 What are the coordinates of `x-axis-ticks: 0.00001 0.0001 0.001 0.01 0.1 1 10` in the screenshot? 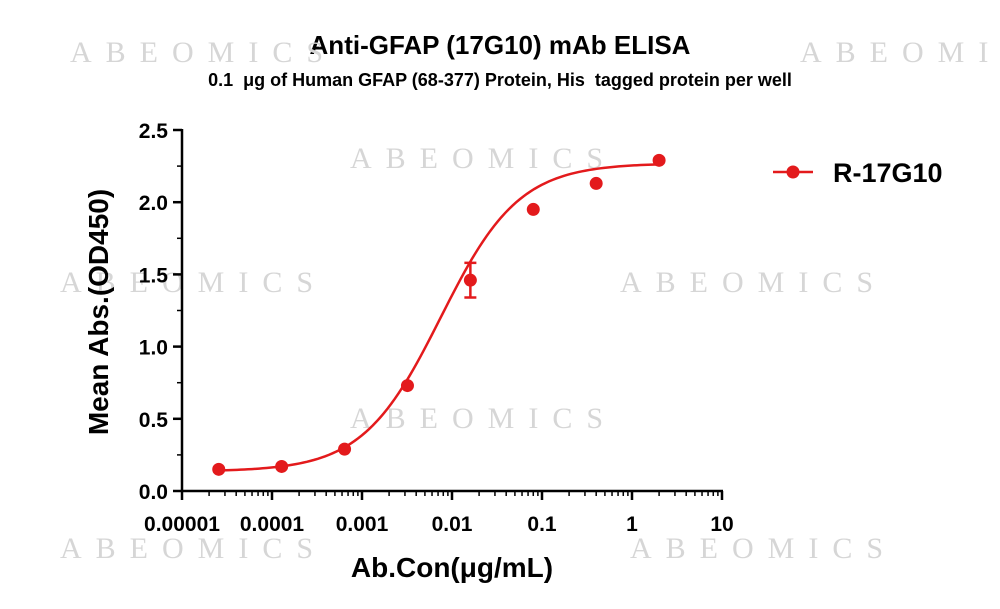 It's located at (439, 513).